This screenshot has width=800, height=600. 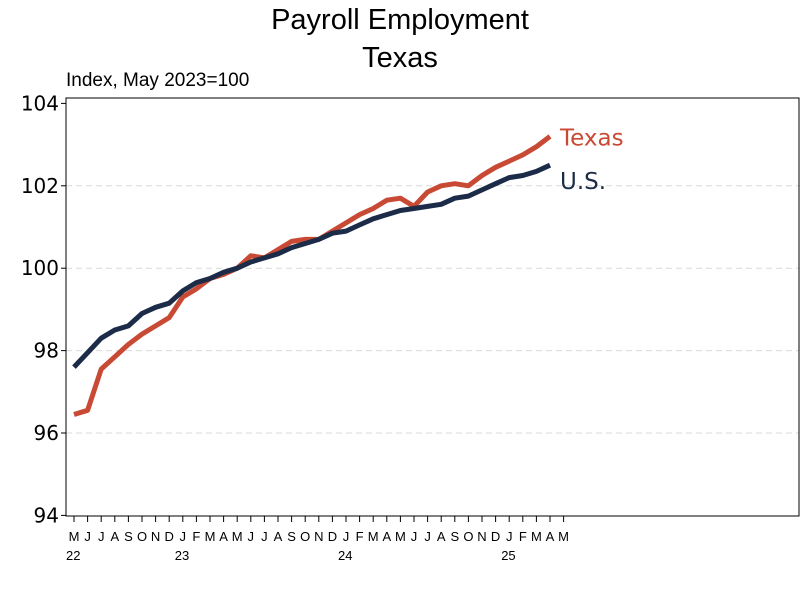 I want to click on y-tick-label: 96, so click(x=46, y=433).